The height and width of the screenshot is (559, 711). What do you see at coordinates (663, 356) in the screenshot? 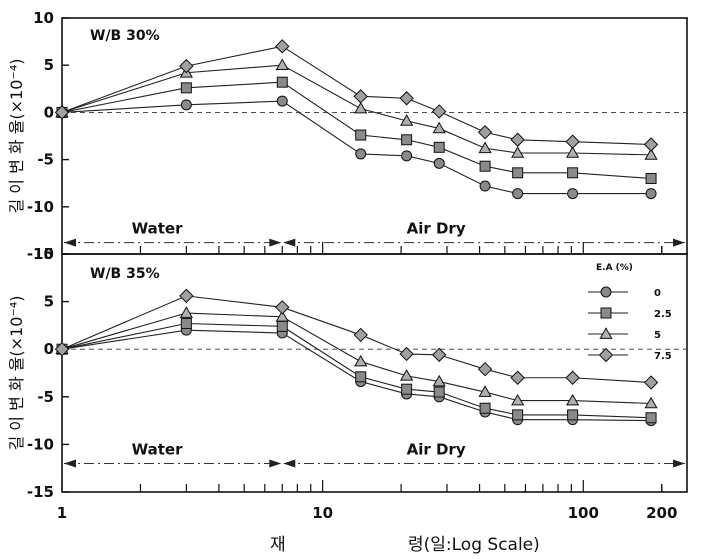
I see `legend-label: 7.5` at bounding box center [663, 356].